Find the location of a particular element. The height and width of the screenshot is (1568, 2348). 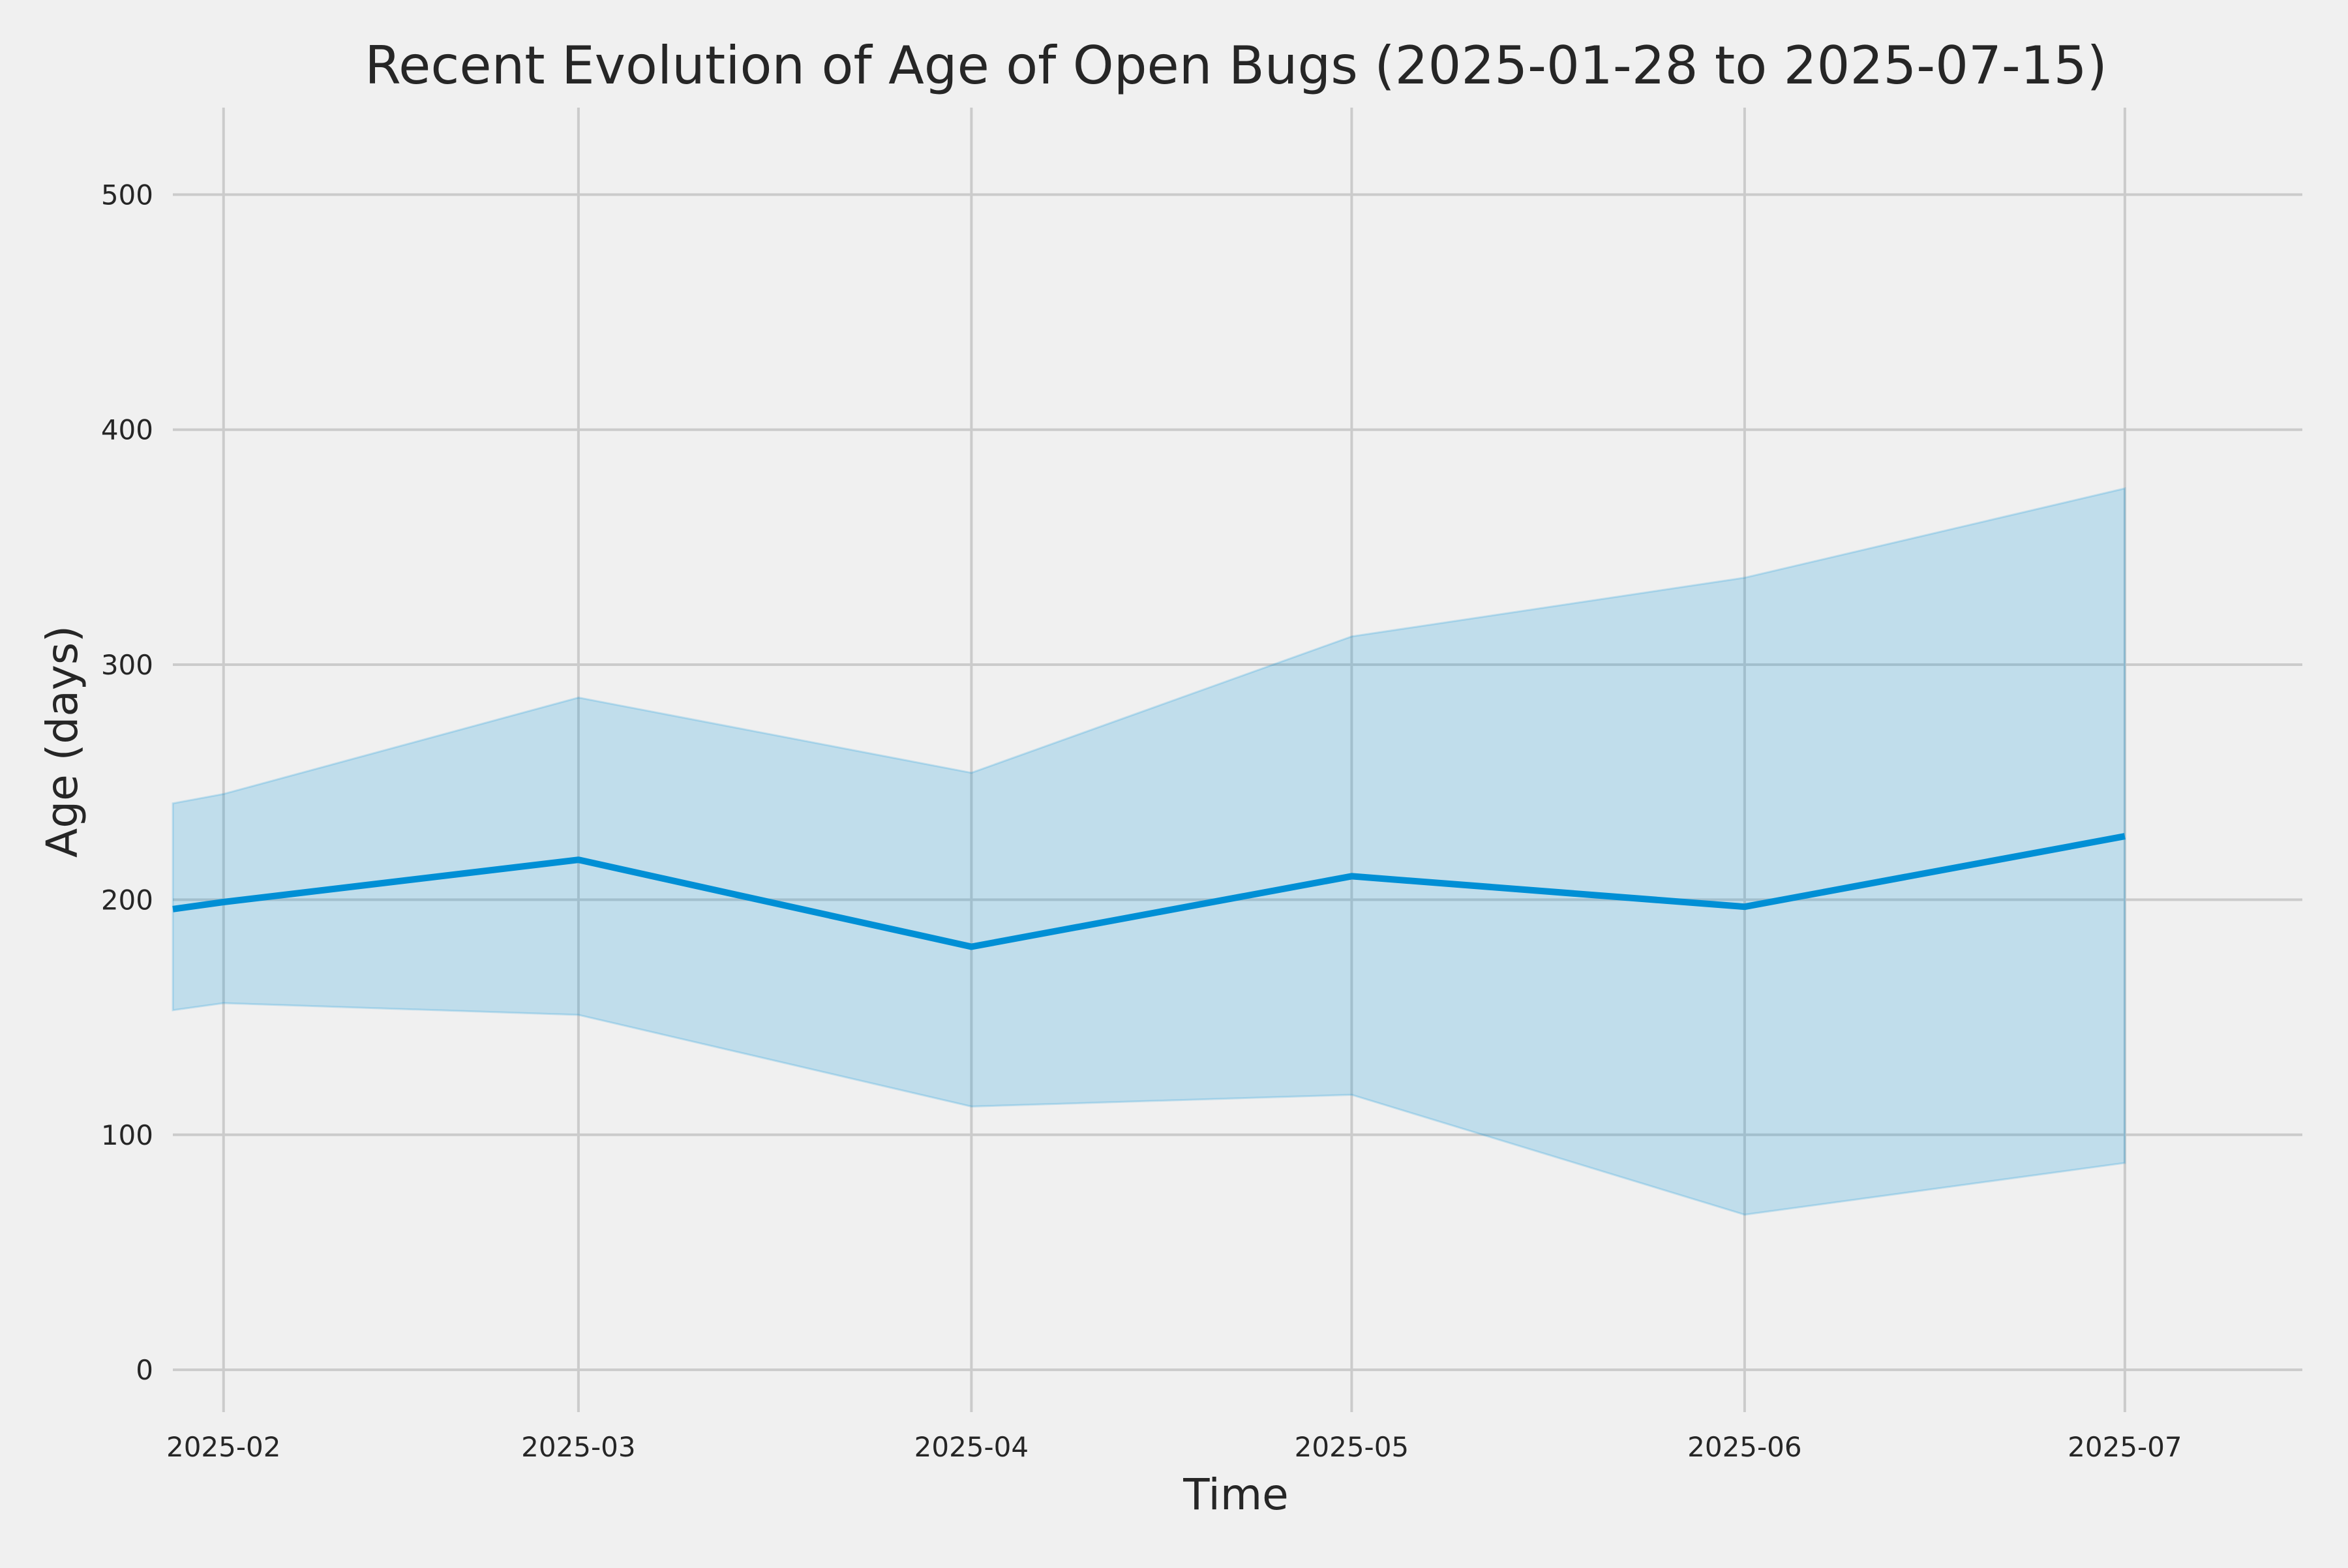

y-tick-label: 500 is located at coordinates (127, 195).